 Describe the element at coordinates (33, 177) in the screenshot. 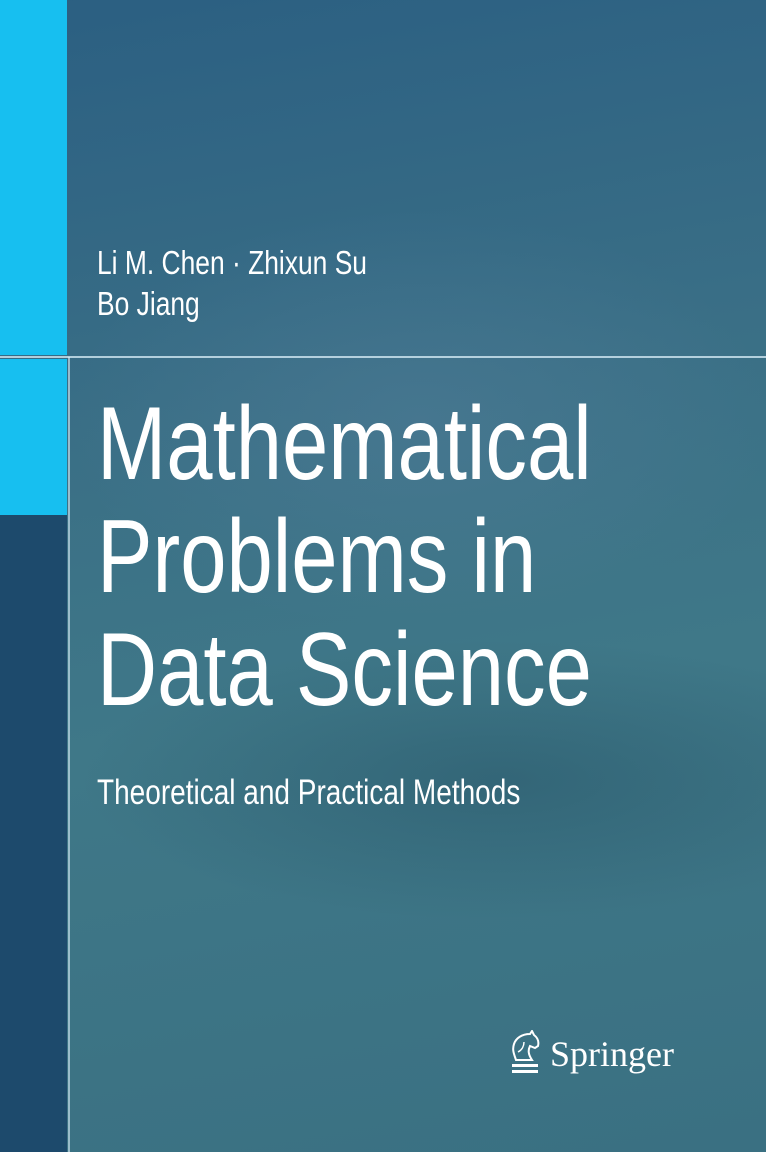

I see `accent-bar-top` at that location.